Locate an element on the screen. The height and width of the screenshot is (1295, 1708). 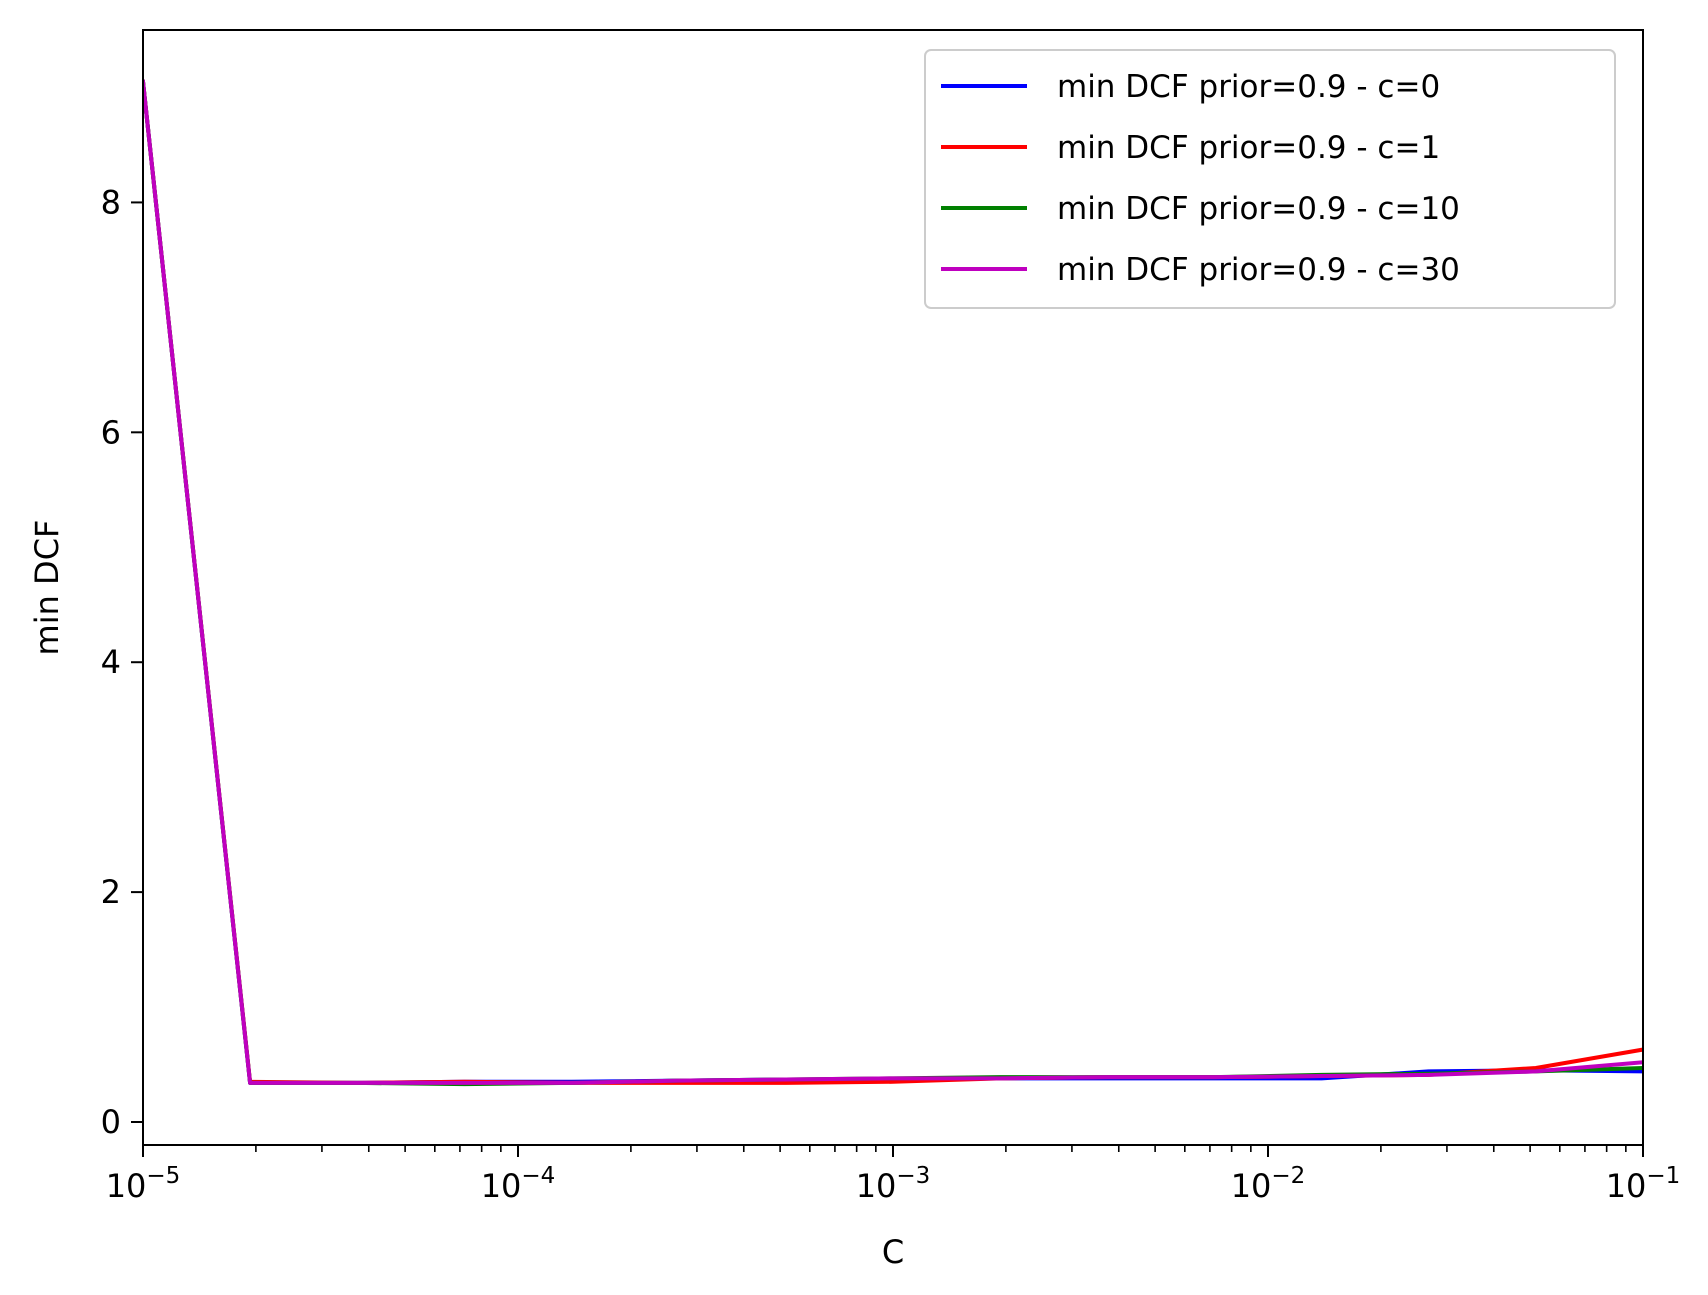
legend-label-3: min DCF prior=0.9 - c=30 is located at coordinates (1258, 270).